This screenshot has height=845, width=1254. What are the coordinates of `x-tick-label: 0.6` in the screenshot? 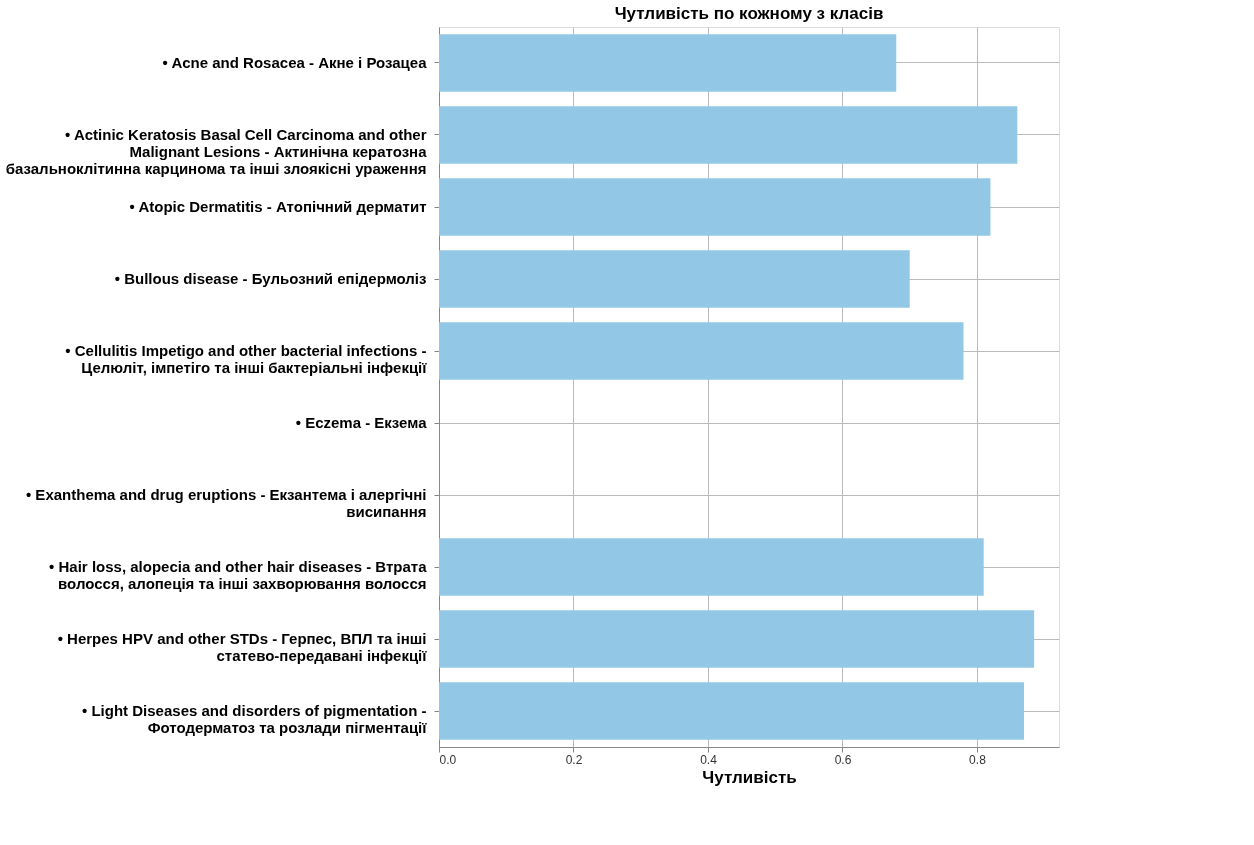 It's located at (843, 759).